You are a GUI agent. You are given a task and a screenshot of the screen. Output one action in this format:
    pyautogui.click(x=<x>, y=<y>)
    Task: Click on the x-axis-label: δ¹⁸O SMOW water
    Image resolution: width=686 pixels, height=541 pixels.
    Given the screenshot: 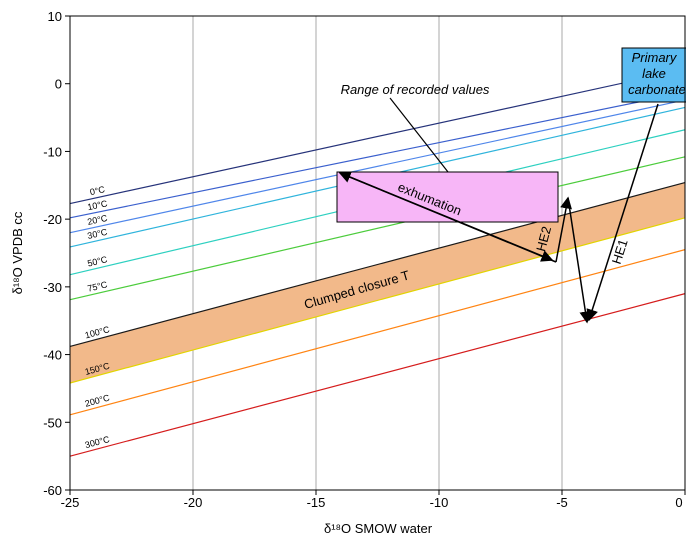 What is the action you would take?
    pyautogui.click(x=378, y=528)
    